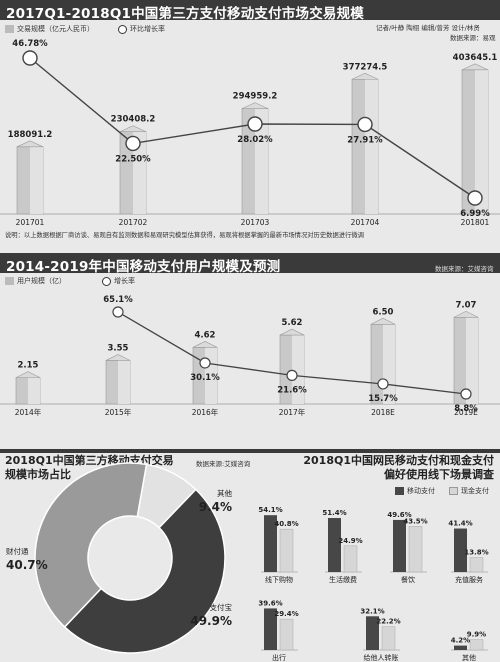  I want to click on chart4-cash-label: 40.8%, so click(286, 524).